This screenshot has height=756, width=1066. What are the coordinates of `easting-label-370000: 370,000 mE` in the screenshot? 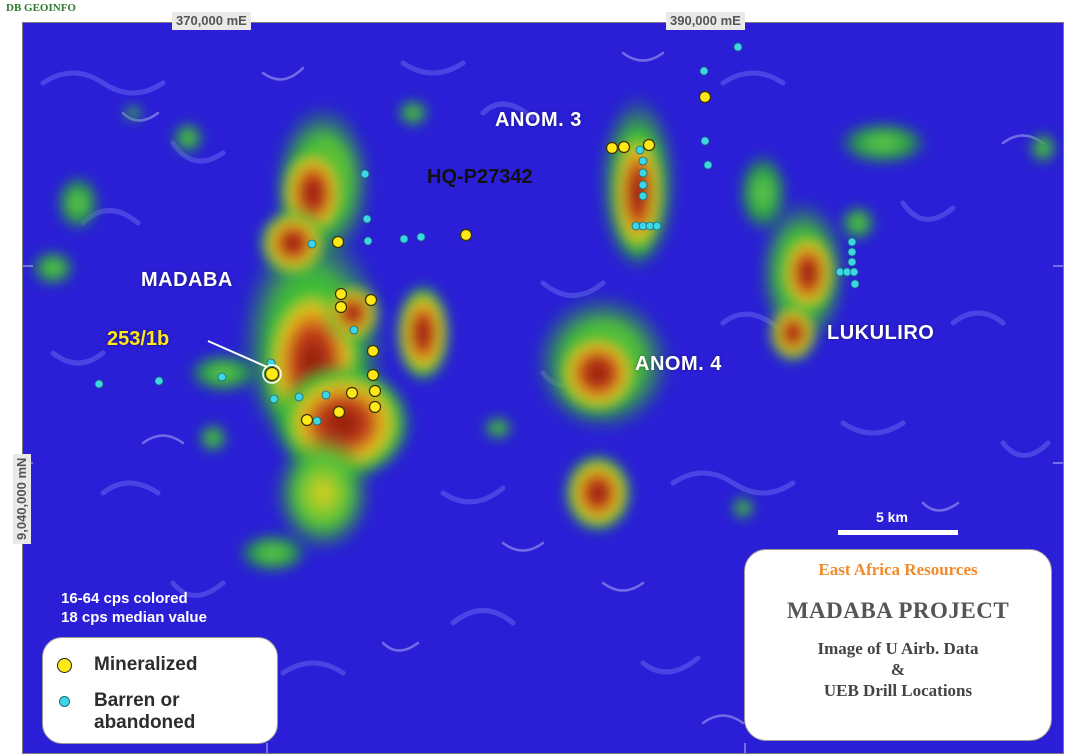 It's located at (211, 21).